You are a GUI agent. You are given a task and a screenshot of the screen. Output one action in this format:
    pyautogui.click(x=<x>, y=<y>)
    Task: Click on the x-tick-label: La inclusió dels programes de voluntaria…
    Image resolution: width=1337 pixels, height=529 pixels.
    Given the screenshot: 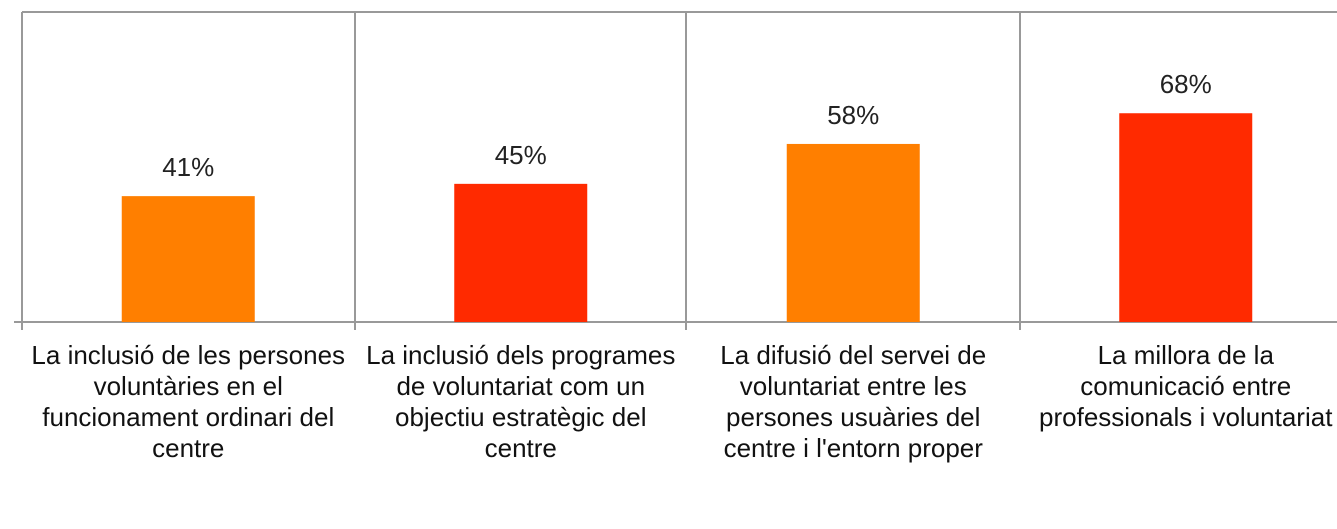 What is the action you would take?
    pyautogui.click(x=521, y=401)
    